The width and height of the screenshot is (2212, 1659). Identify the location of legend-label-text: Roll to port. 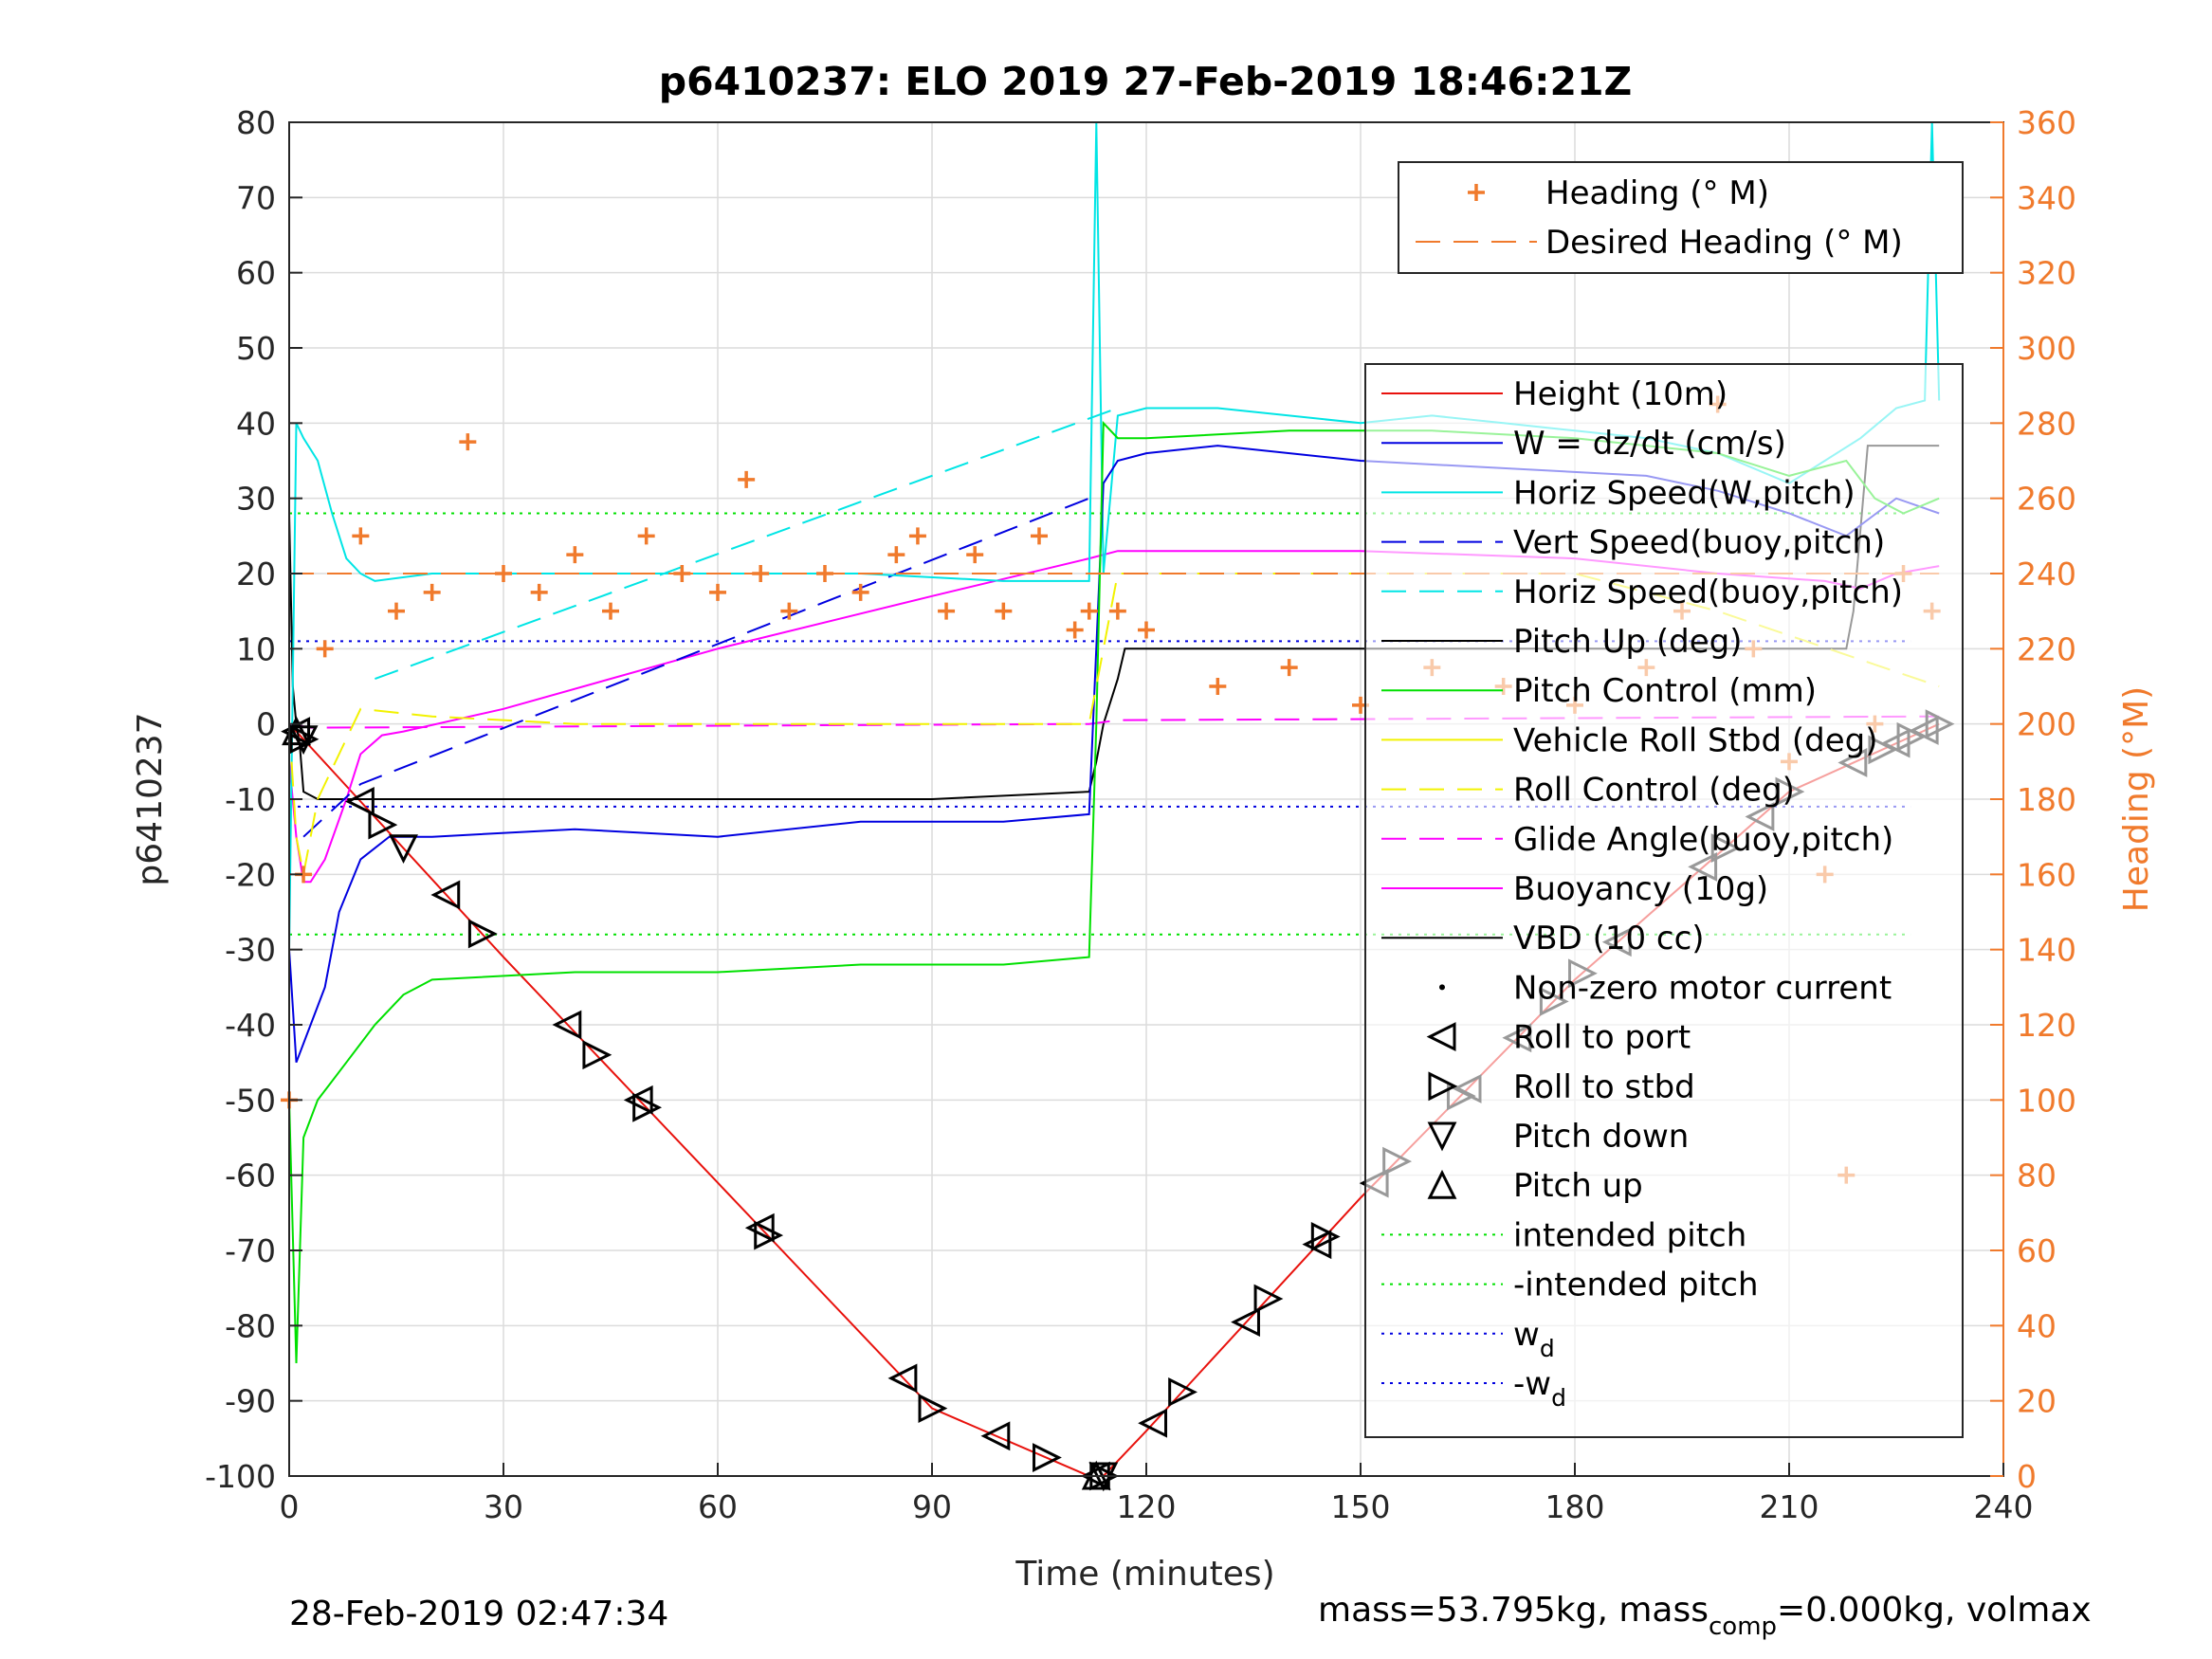
(1602, 1038).